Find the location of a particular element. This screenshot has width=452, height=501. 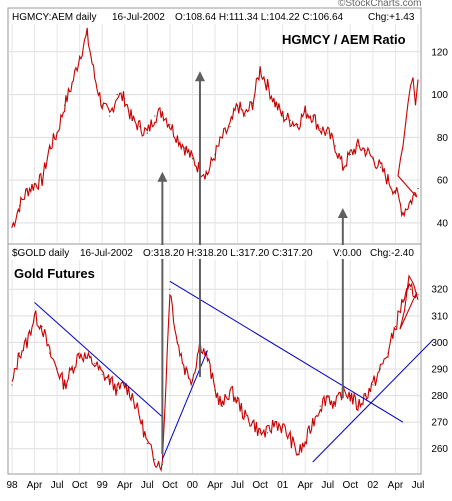

top-ytick-label: 120 is located at coordinates (439, 52).